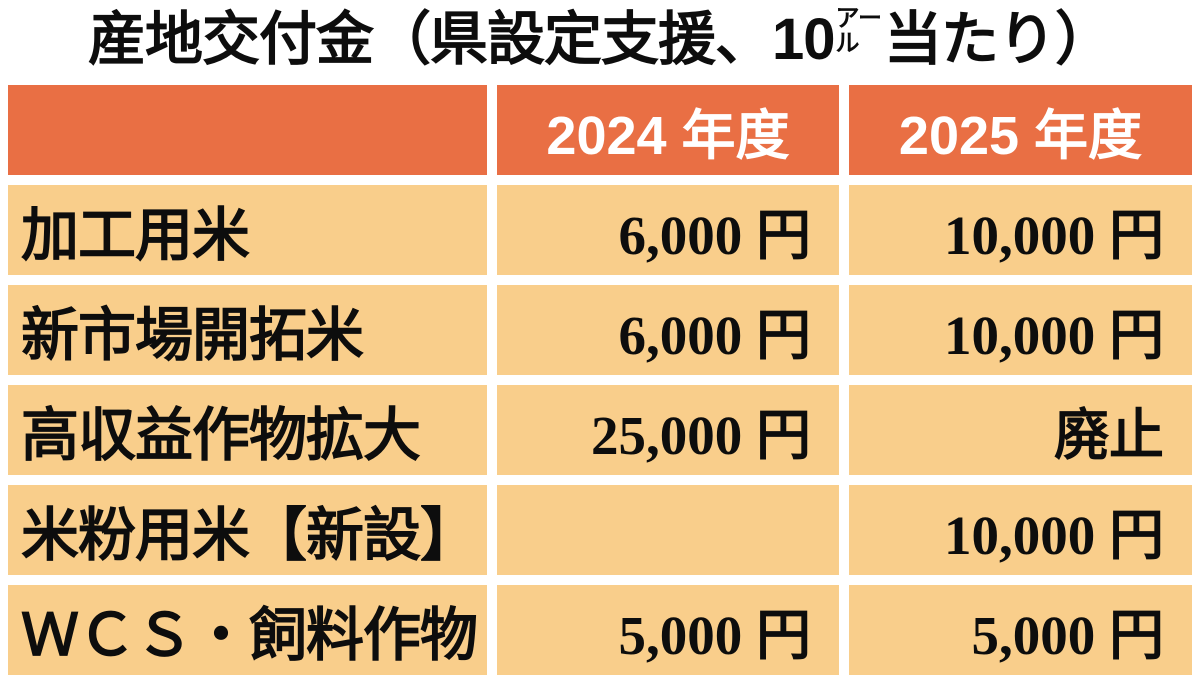 The image size is (1200, 681). What do you see at coordinates (247, 130) in the screenshot?
I see `header-cell-empty` at bounding box center [247, 130].